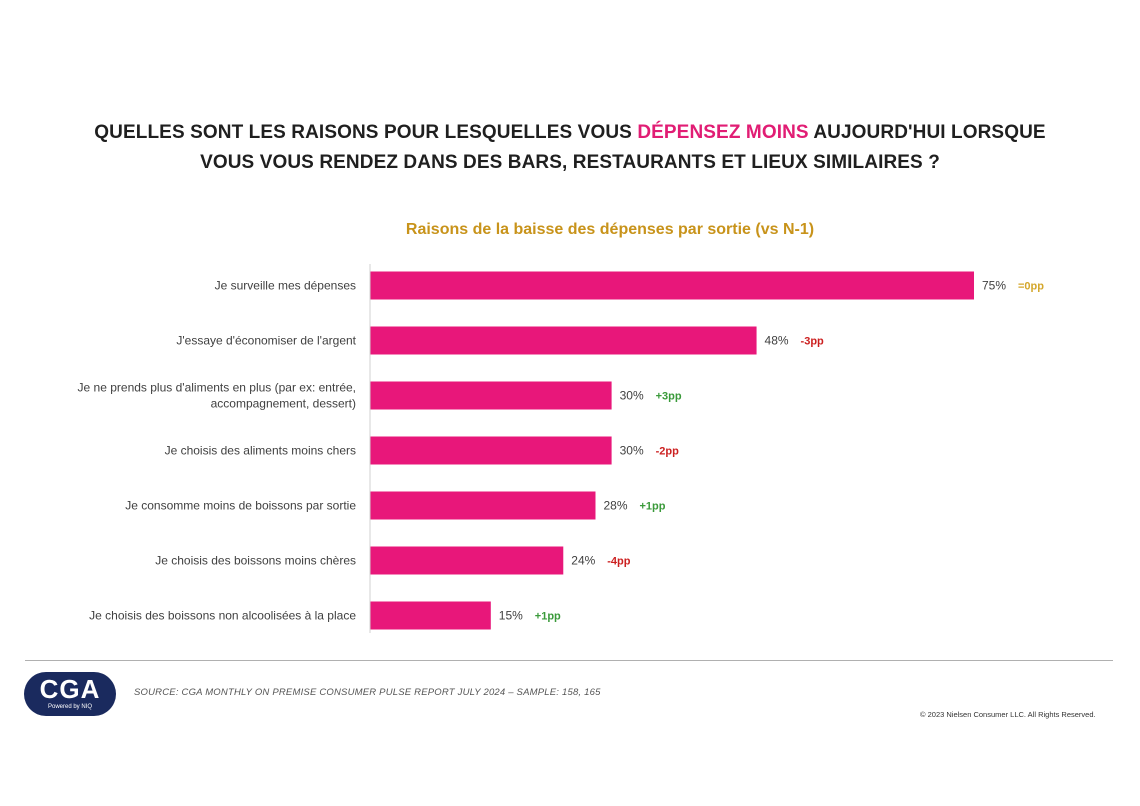 This screenshot has width=1140, height=806. I want to click on category-label: Je consomme moins de boissons par sortie, so click(240, 506).